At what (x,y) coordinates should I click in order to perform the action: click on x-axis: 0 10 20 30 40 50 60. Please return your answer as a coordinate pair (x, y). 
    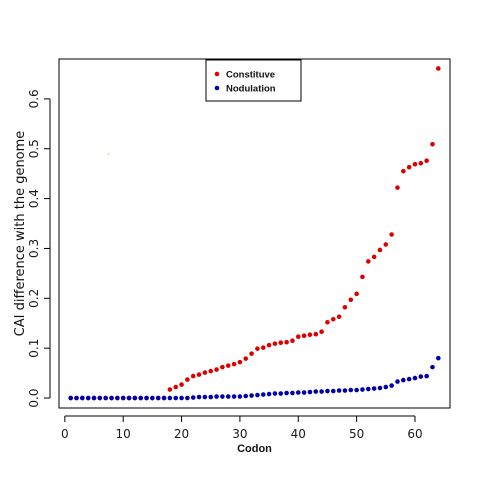
    Looking at the image, I should click on (242, 428).